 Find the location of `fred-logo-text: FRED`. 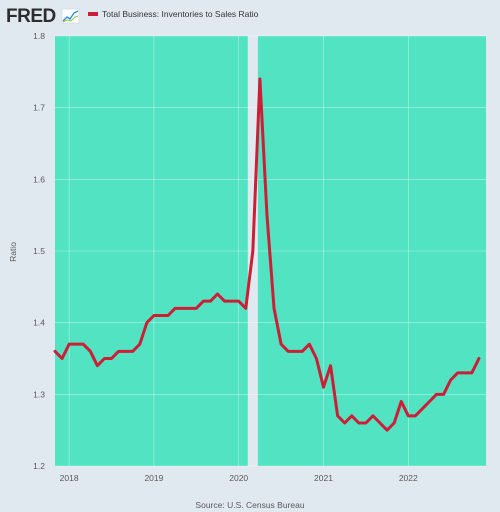

fred-logo-text: FRED is located at coordinates (31, 16).